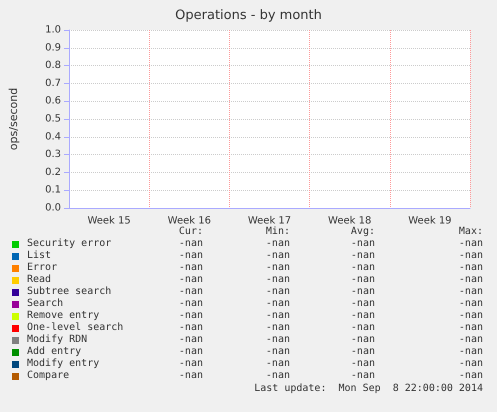 The width and height of the screenshot is (497, 412). What do you see at coordinates (53, 172) in the screenshot?
I see `y-tick-label: 0.2` at bounding box center [53, 172].